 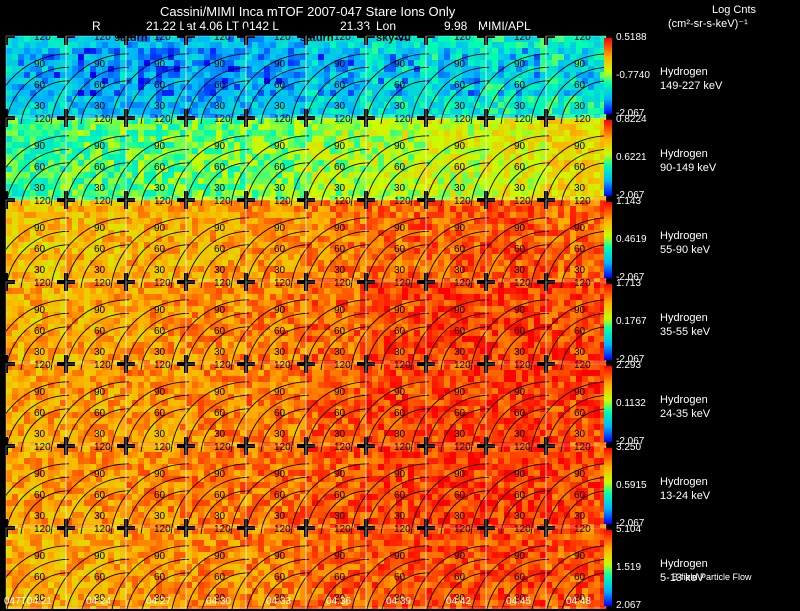 I want to click on time-tick-label: 047T04:21, so click(x=28, y=601).